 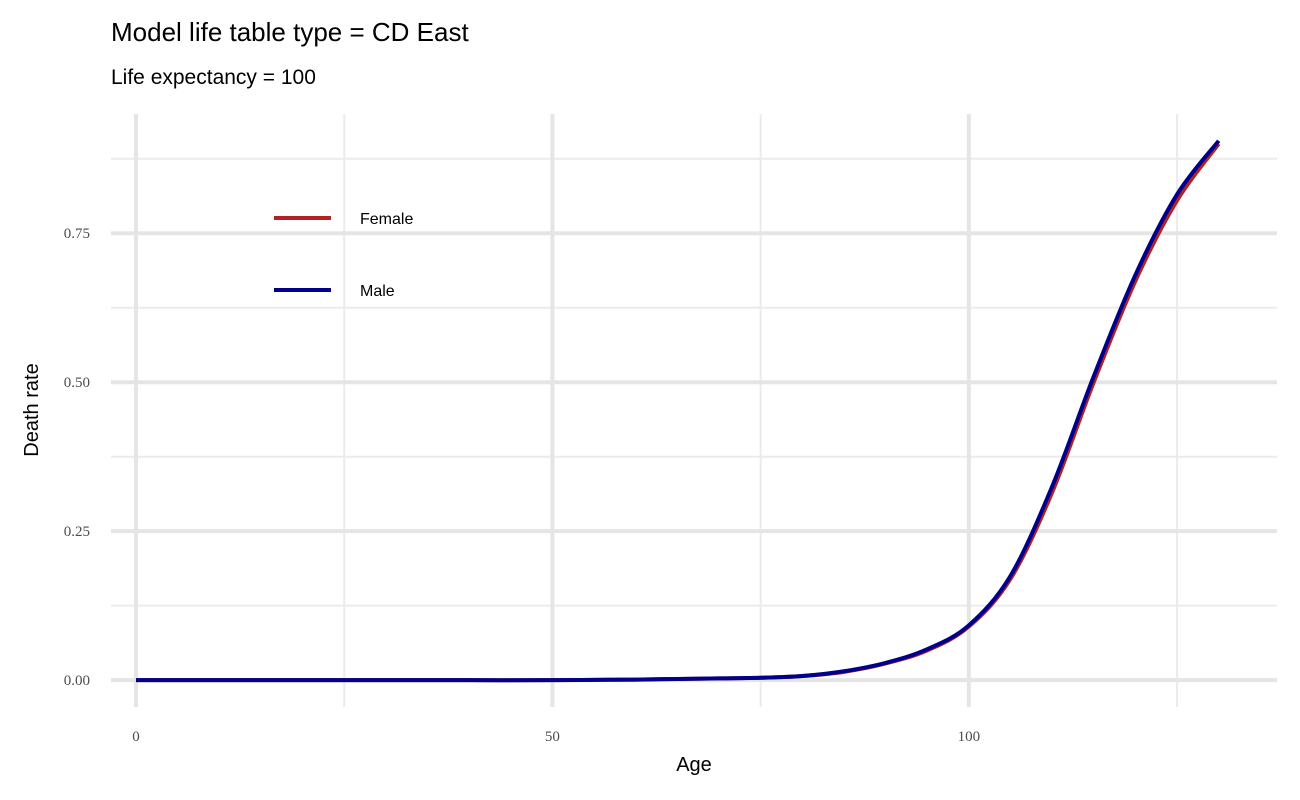 I want to click on x-tick-label: 50, so click(x=552, y=737).